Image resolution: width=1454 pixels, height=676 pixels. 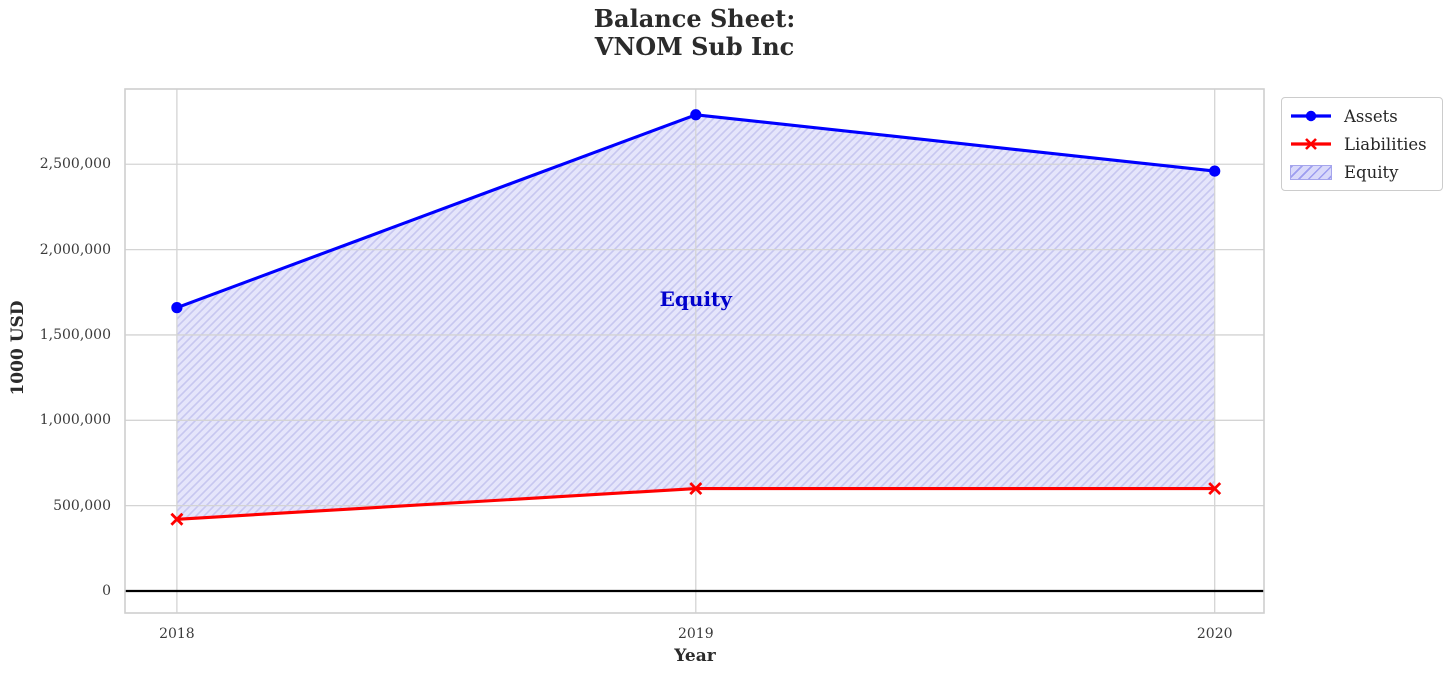 I want to click on legend: Assets Liabilities Equity, so click(x=1362, y=144).